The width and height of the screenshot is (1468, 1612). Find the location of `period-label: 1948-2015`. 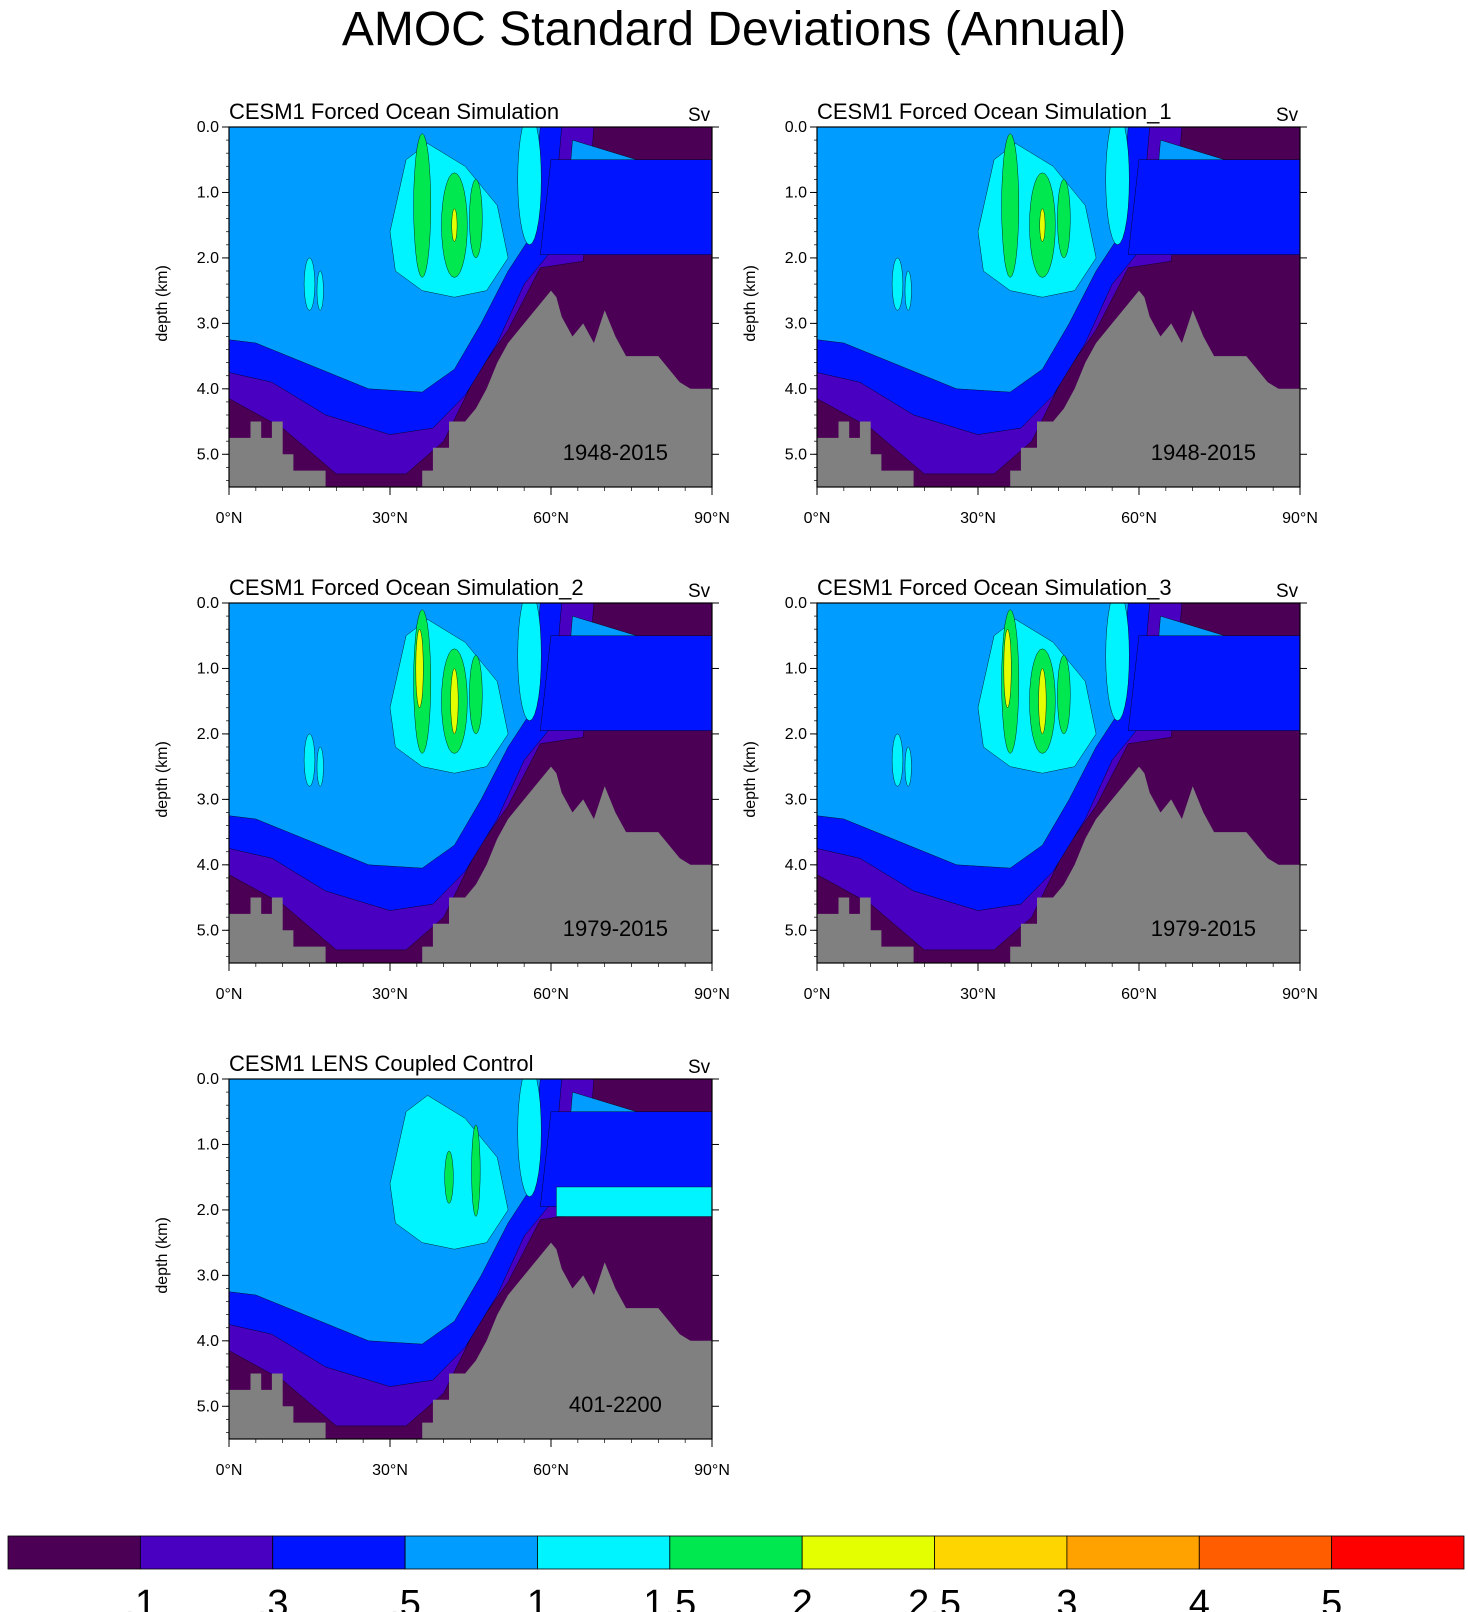

period-label: 1948-2015 is located at coordinates (615, 452).